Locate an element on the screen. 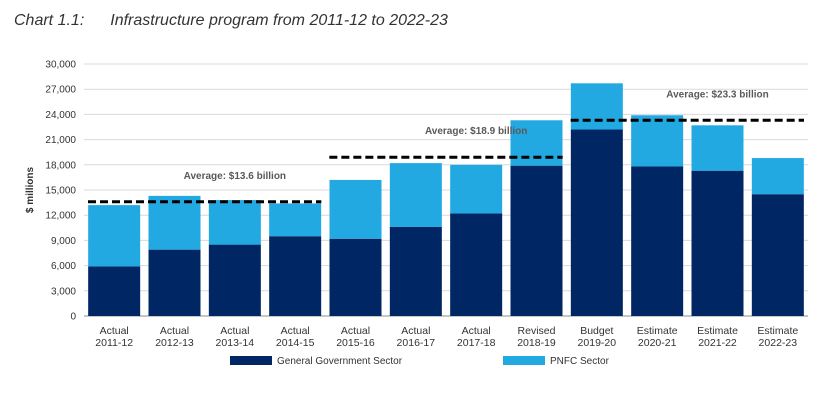  average-label: Average: $23.3 billion is located at coordinates (717, 94).